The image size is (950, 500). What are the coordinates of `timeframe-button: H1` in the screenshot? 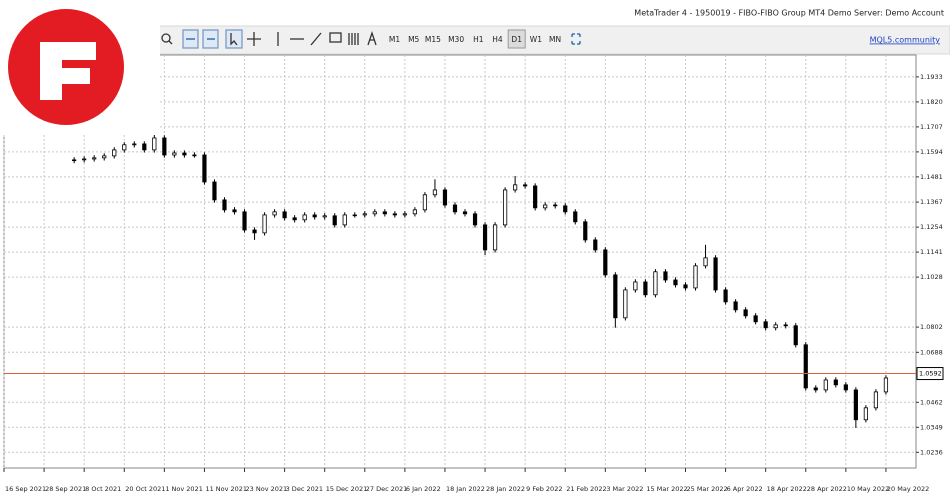 It's located at (478, 39).